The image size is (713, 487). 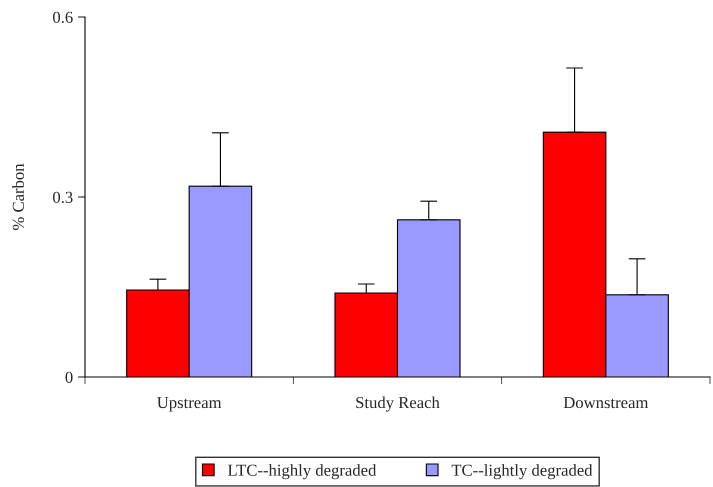 I want to click on legend-label: LTC--highly degraded, so click(x=302, y=472).